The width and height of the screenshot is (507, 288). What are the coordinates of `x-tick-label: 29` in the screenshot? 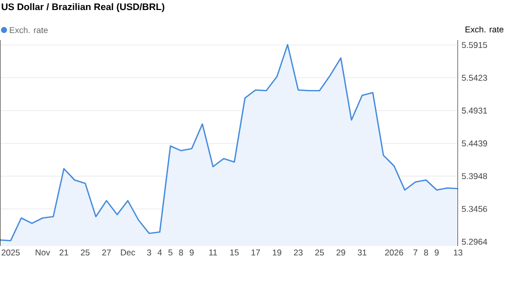 It's located at (341, 253).